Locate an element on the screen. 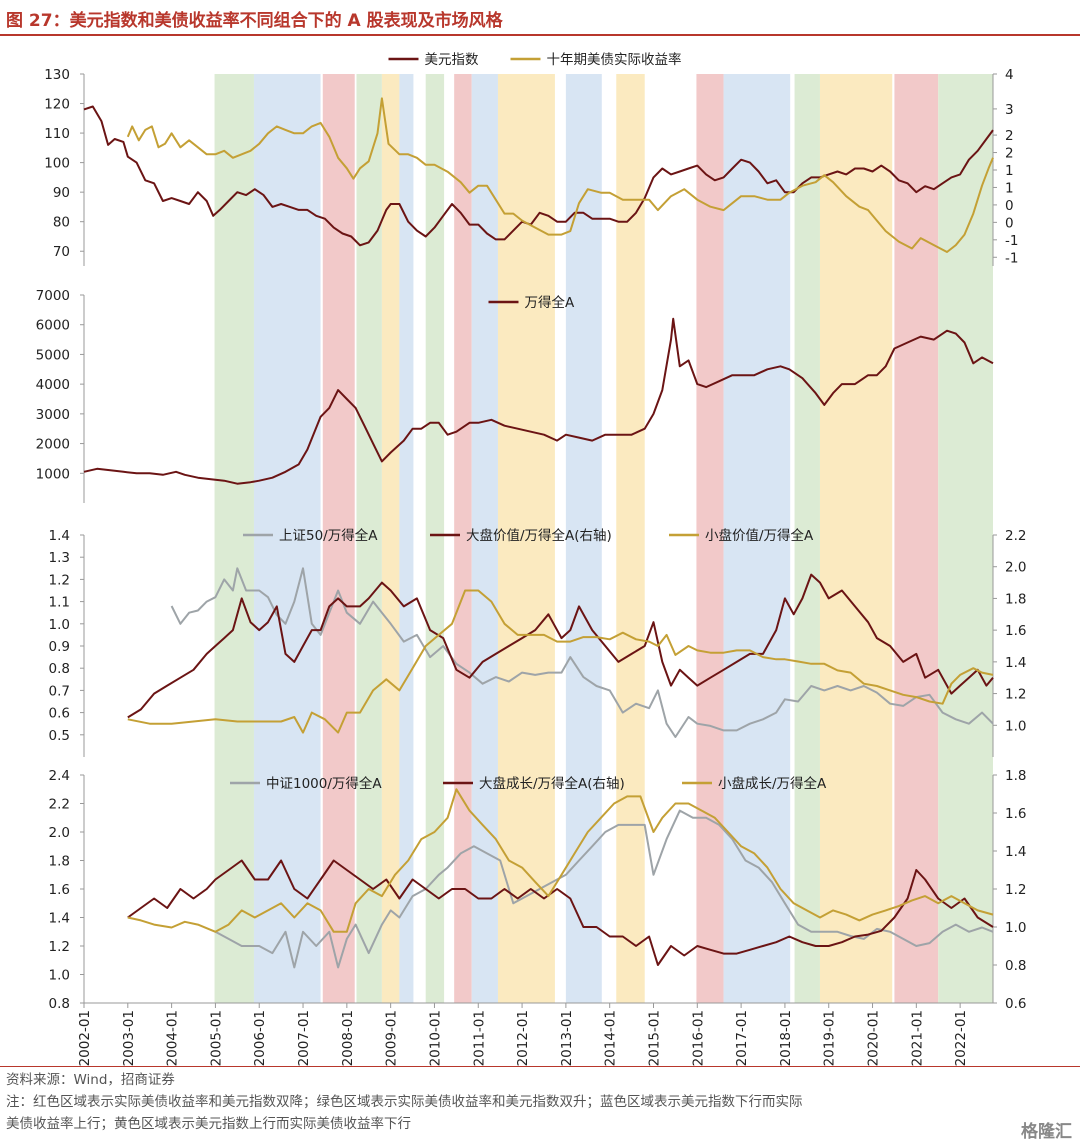 This screenshot has width=1080, height=1148. panel3-left-tick-label: 1.3 is located at coordinates (59, 558).